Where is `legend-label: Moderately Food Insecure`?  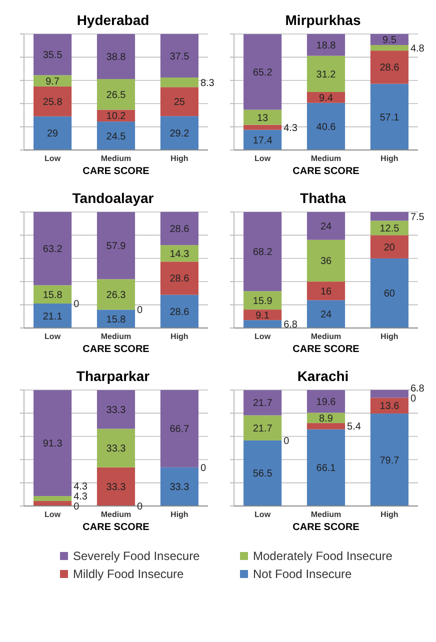
legend-label: Moderately Food Insecure is located at coordinates (323, 556).